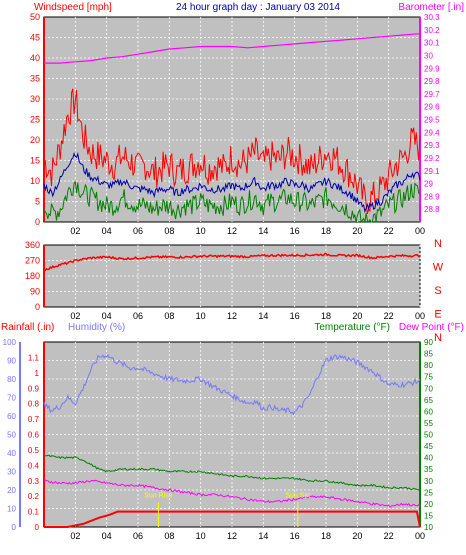 This screenshot has height=555, width=466. I want to click on direction-x-tick-label: 16, so click(295, 316).